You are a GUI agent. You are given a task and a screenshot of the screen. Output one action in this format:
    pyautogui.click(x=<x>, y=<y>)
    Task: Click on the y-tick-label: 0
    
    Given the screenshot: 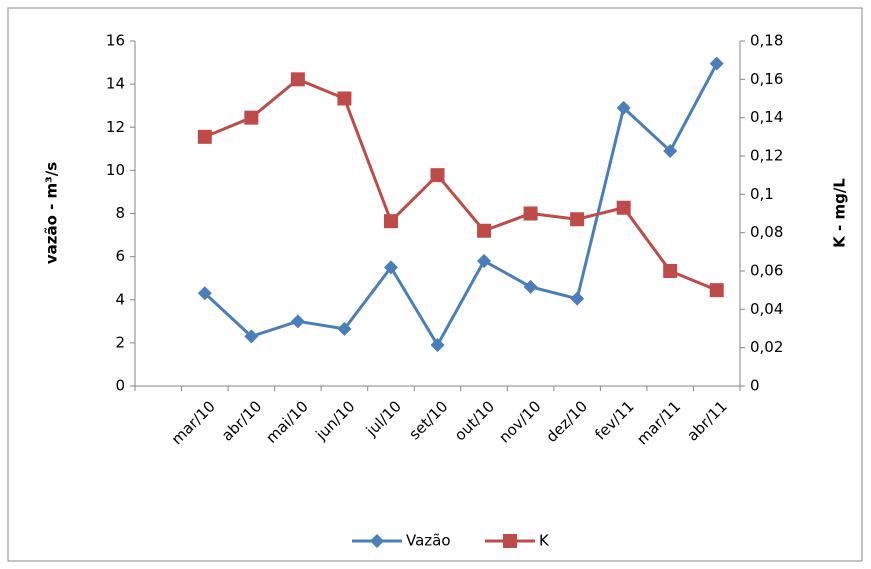 What is the action you would take?
    pyautogui.click(x=120, y=386)
    